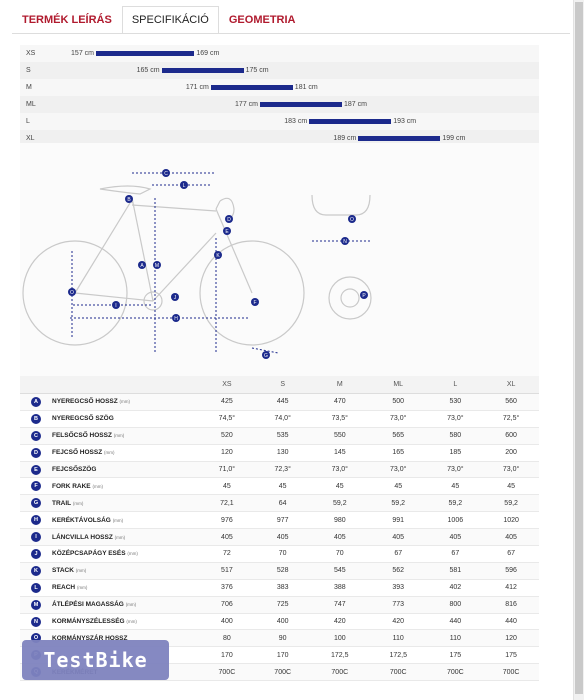  Describe the element at coordinates (36, 605) in the screenshot. I see `row-badge: M` at that location.